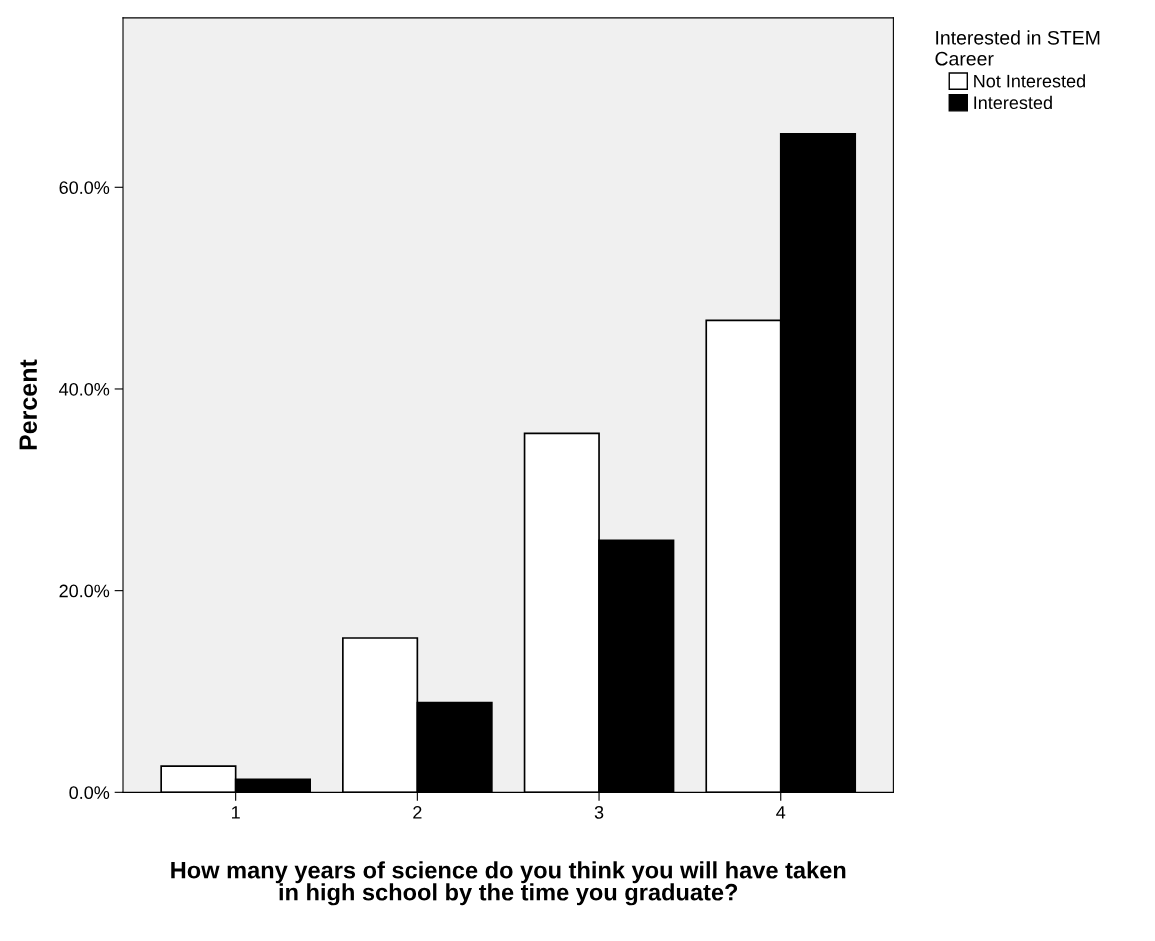 The width and height of the screenshot is (1155, 941). Describe the element at coordinates (1013, 102) in the screenshot. I see `legend-label: Interested` at that location.